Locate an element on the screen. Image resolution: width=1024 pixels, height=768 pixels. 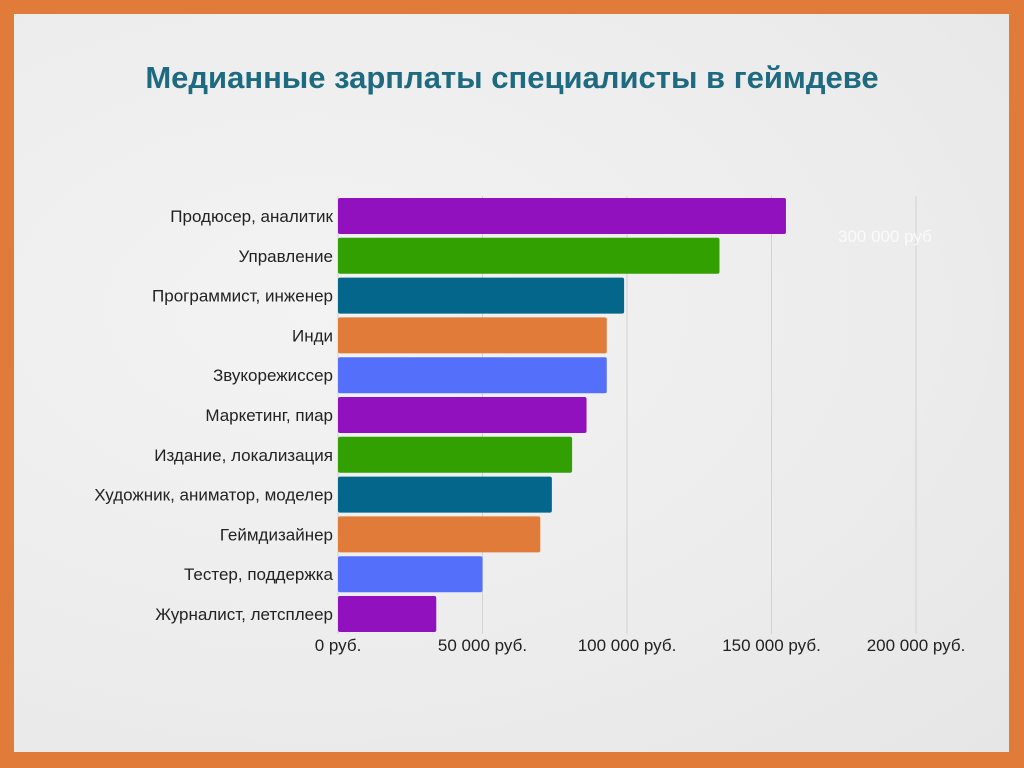
category-label-3: Инди is located at coordinates (312, 335).